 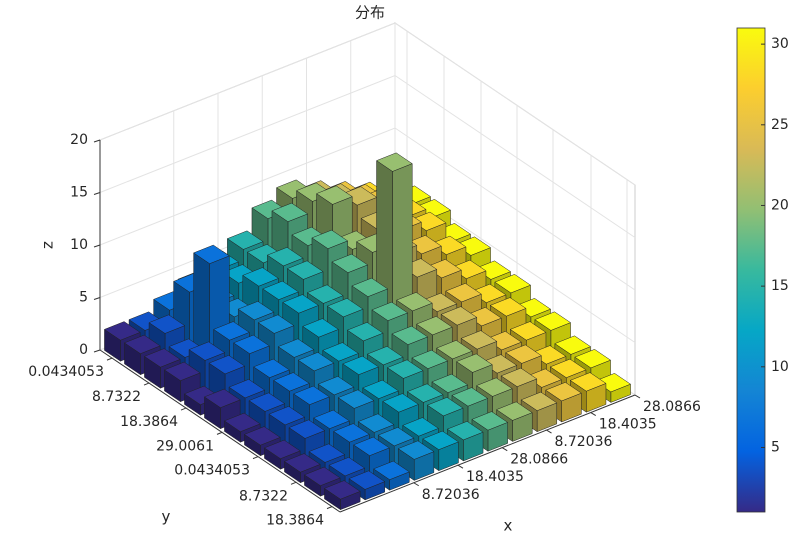 I want to click on y-tick-label: 8.7322, so click(x=263, y=496).